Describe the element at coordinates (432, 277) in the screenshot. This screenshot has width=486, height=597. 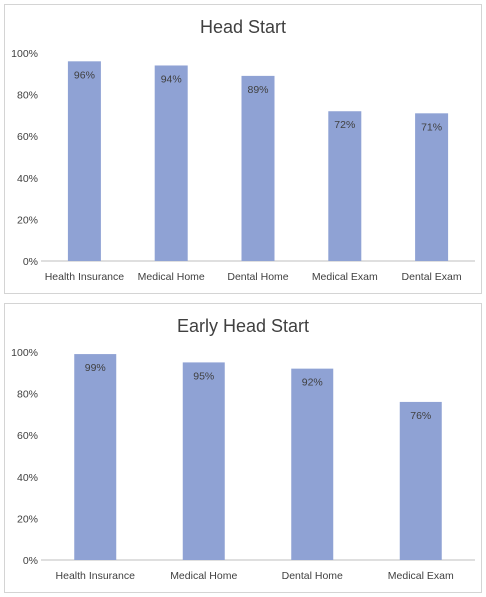
I see `category-label: Dental Exam` at that location.